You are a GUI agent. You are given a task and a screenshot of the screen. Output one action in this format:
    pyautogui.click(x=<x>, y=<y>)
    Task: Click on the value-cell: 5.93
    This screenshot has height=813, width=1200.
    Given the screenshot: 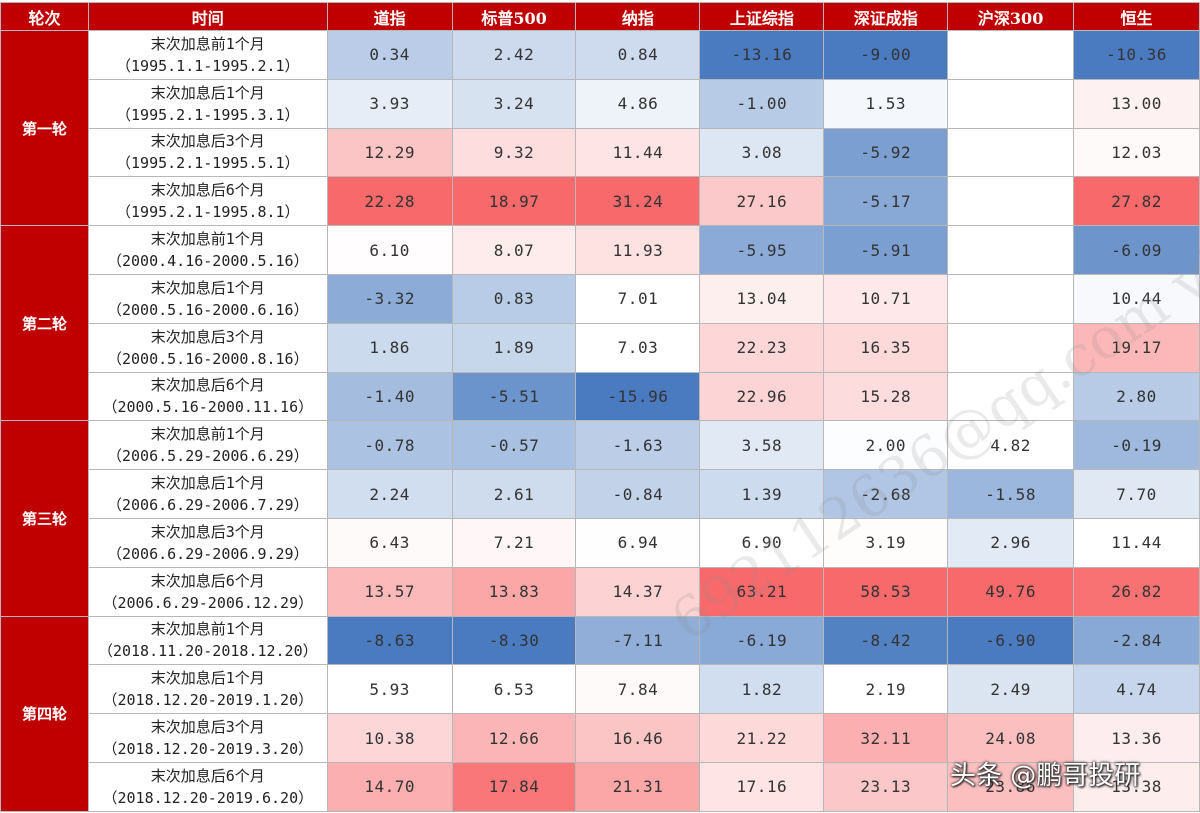 What is the action you would take?
    pyautogui.click(x=389, y=689)
    